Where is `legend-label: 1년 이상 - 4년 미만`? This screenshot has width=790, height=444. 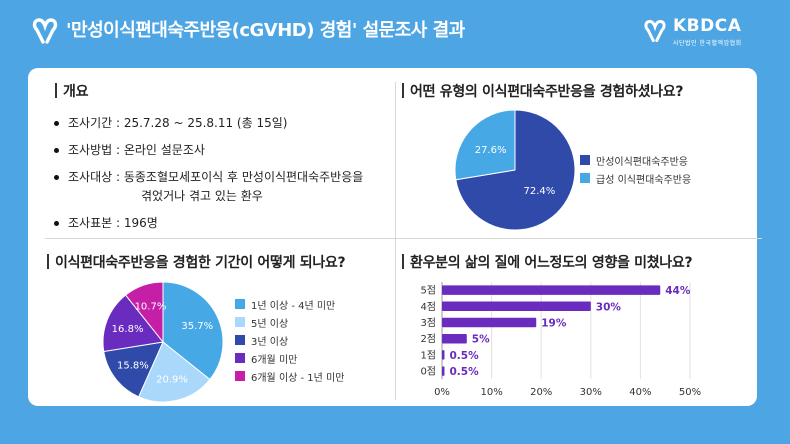
legend-label: 1년 이상 - 4년 미만 is located at coordinates (293, 306).